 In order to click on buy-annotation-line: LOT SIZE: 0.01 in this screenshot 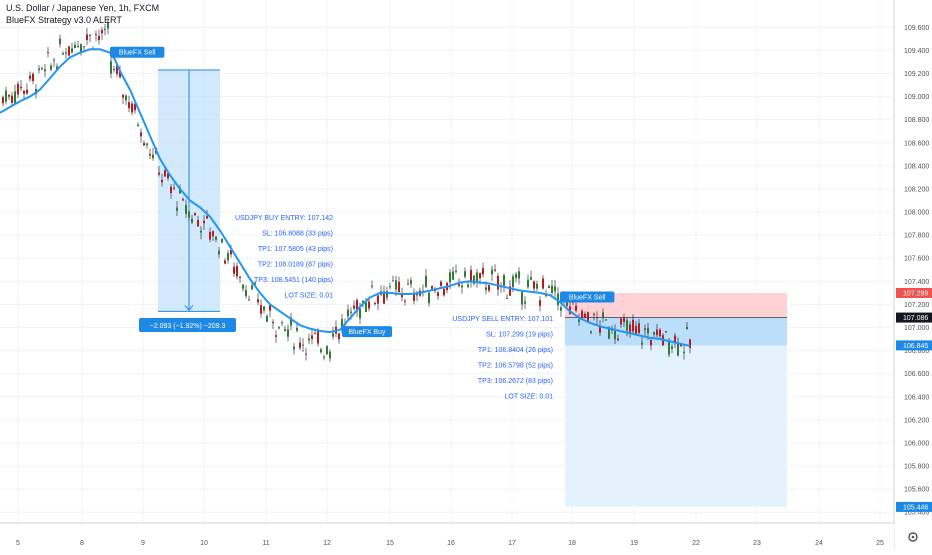, I will do `click(308, 296)`.